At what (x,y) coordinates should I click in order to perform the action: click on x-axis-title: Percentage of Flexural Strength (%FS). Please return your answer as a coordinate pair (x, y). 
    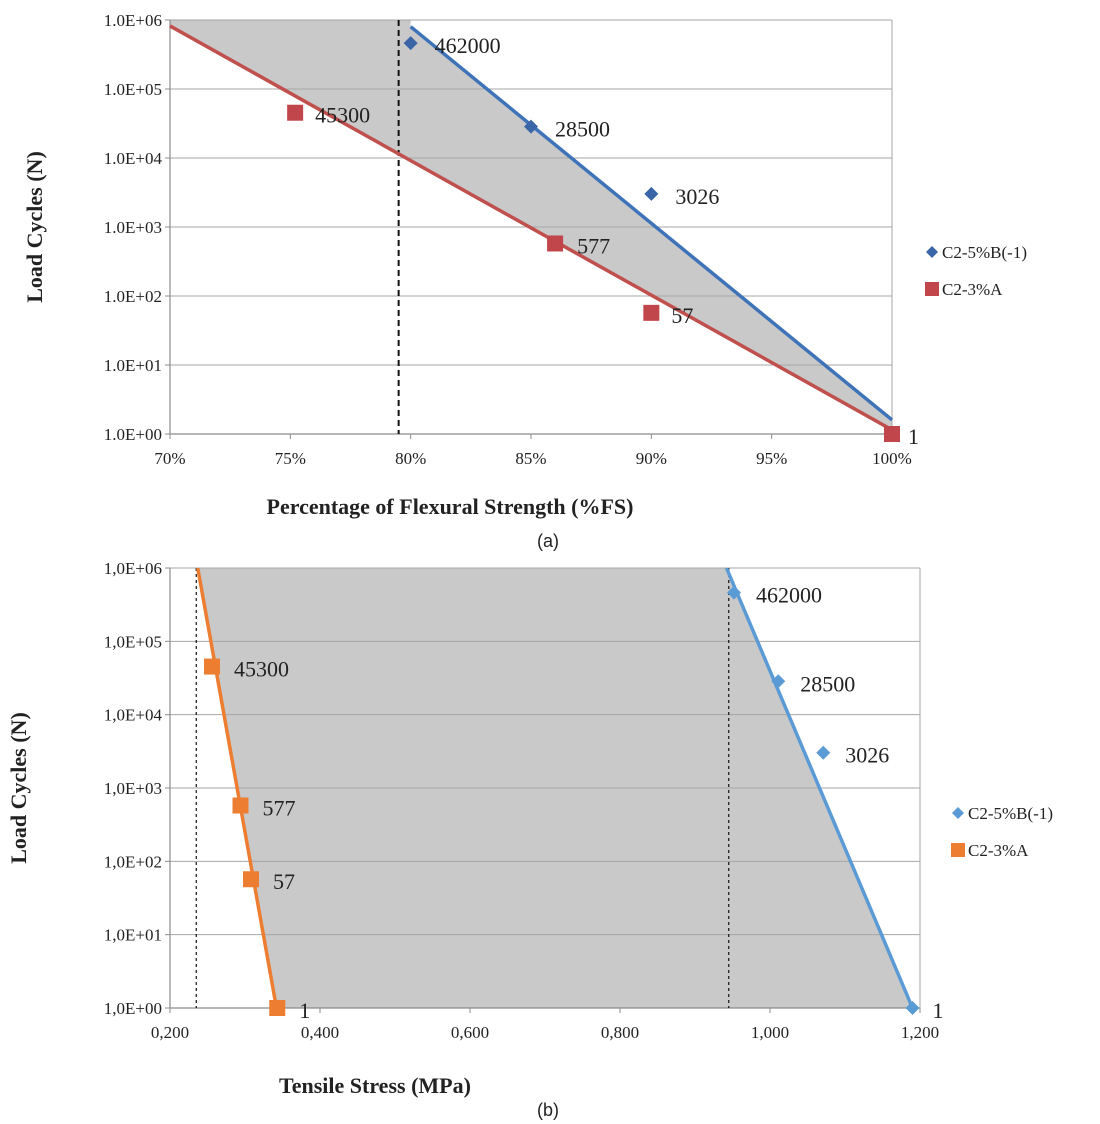
    Looking at the image, I should click on (450, 506).